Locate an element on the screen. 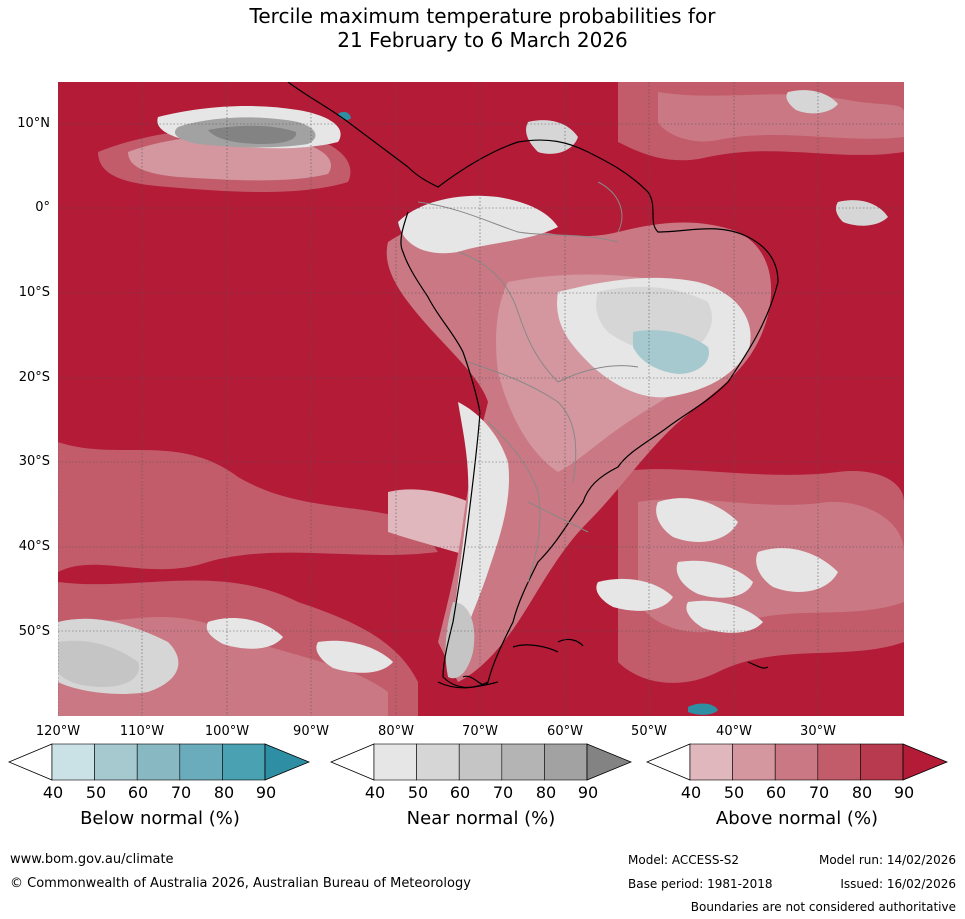 The image size is (965, 919). lat-label-50s: 50°S is located at coordinates (34, 631).